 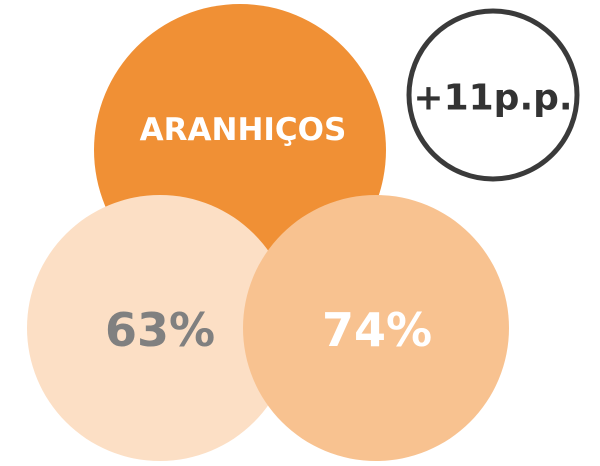 I want to click on header-label: ARANHIÇOS, so click(x=243, y=130).